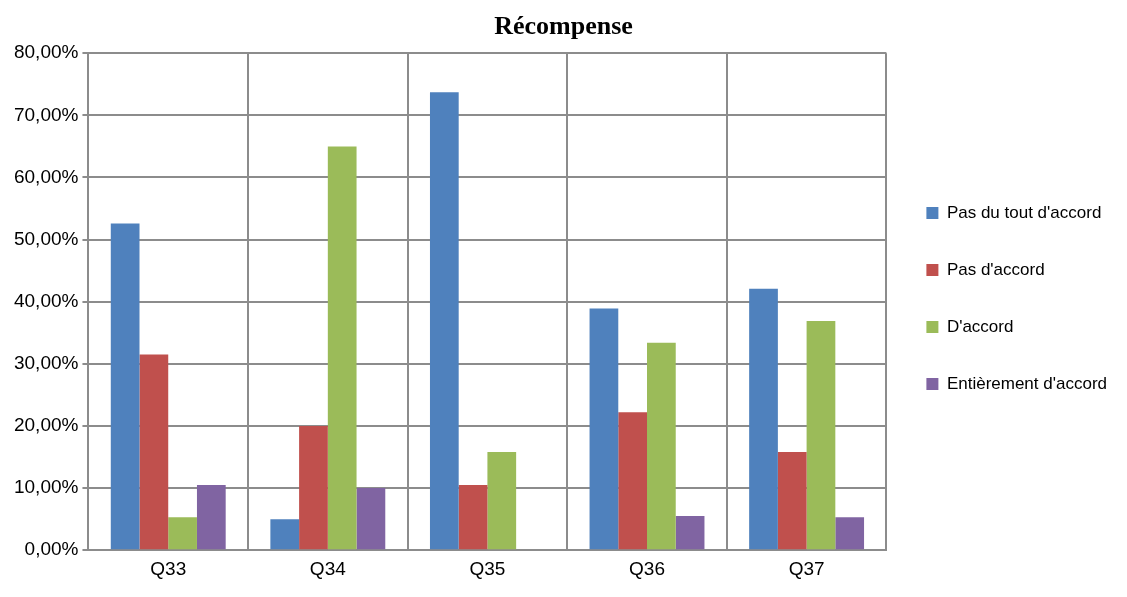  Describe the element at coordinates (46, 425) in the screenshot. I see `y-tick-label: 20,00%` at that location.